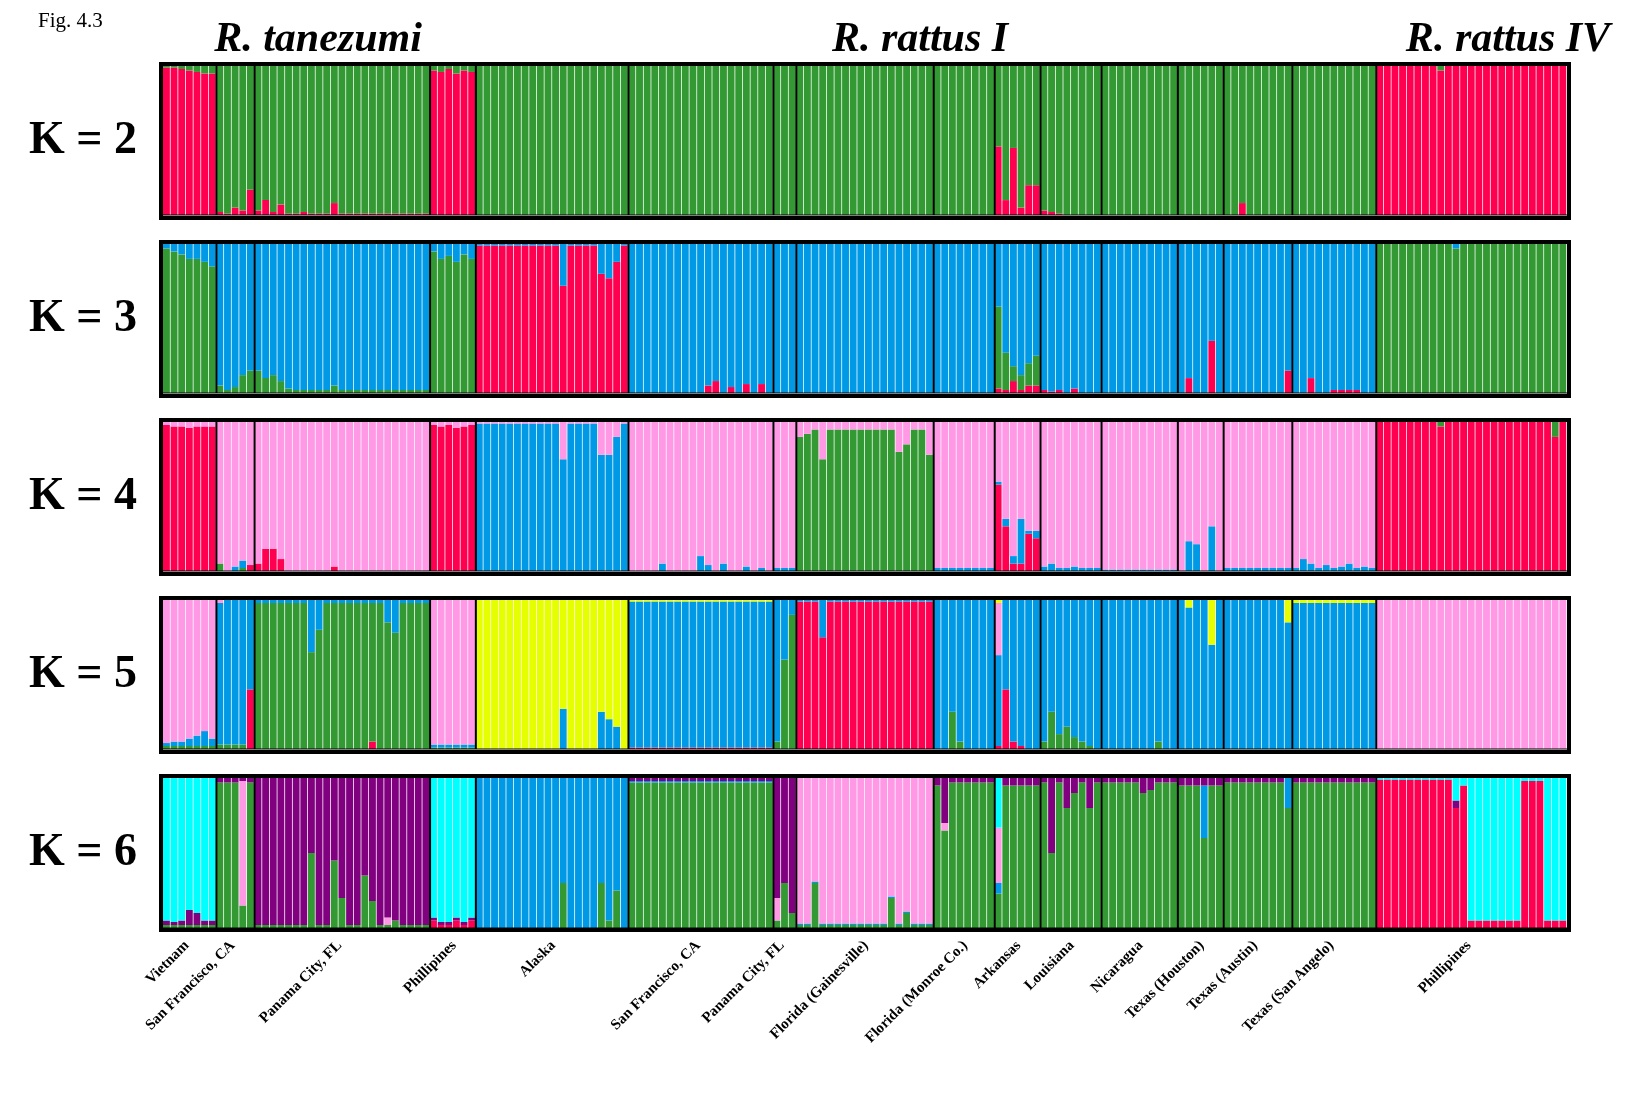 This screenshot has height=1108, width=1652. What do you see at coordinates (83, 137) in the screenshot?
I see `text: K = 2` at bounding box center [83, 137].